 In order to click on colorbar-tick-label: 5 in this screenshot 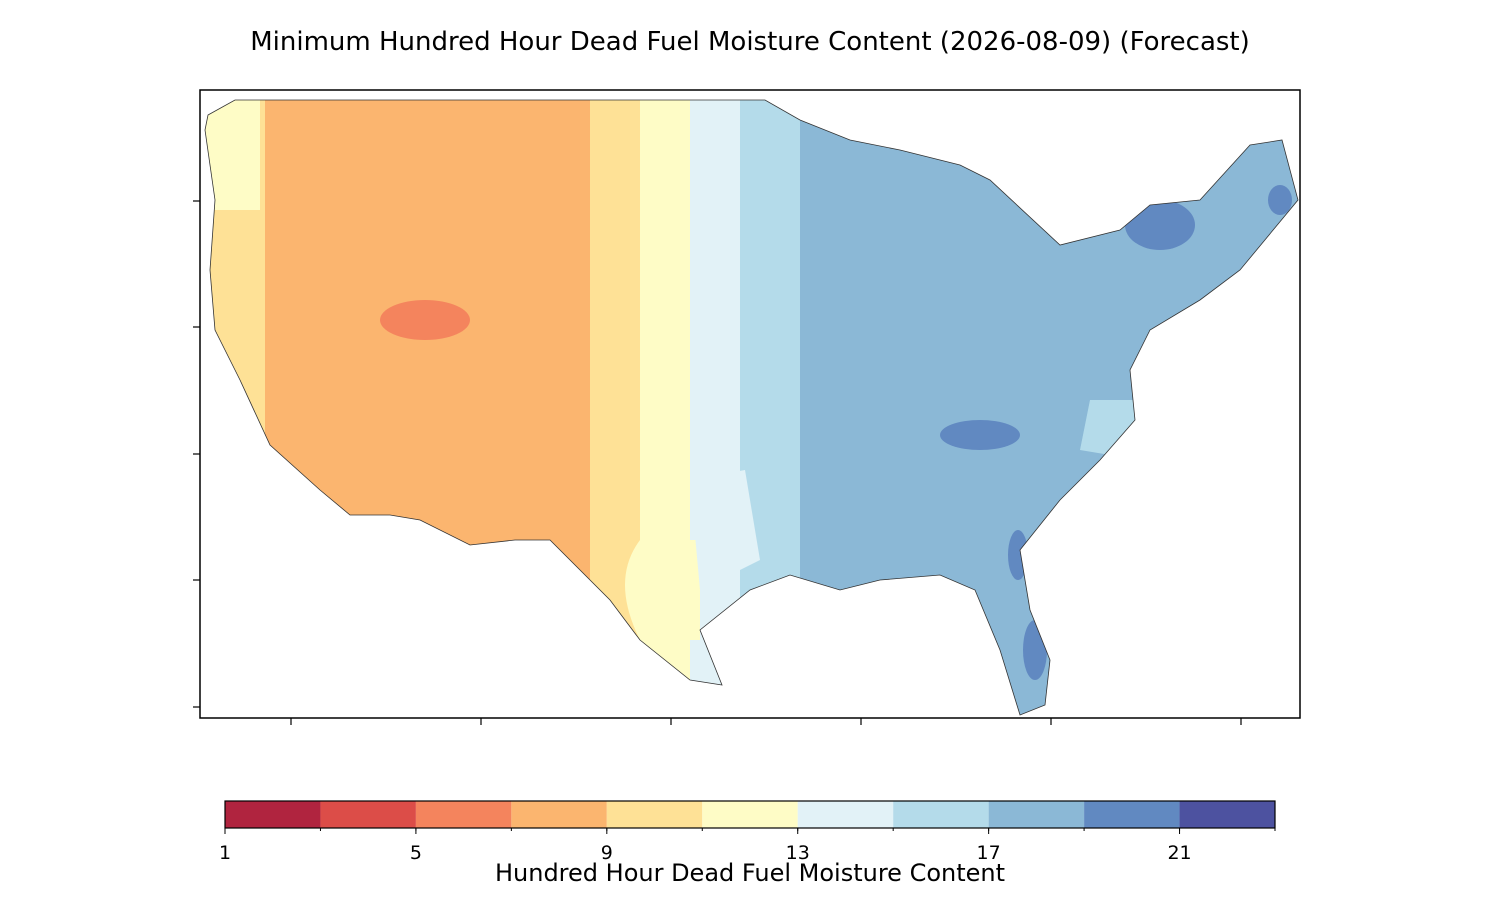, I will do `click(416, 853)`.